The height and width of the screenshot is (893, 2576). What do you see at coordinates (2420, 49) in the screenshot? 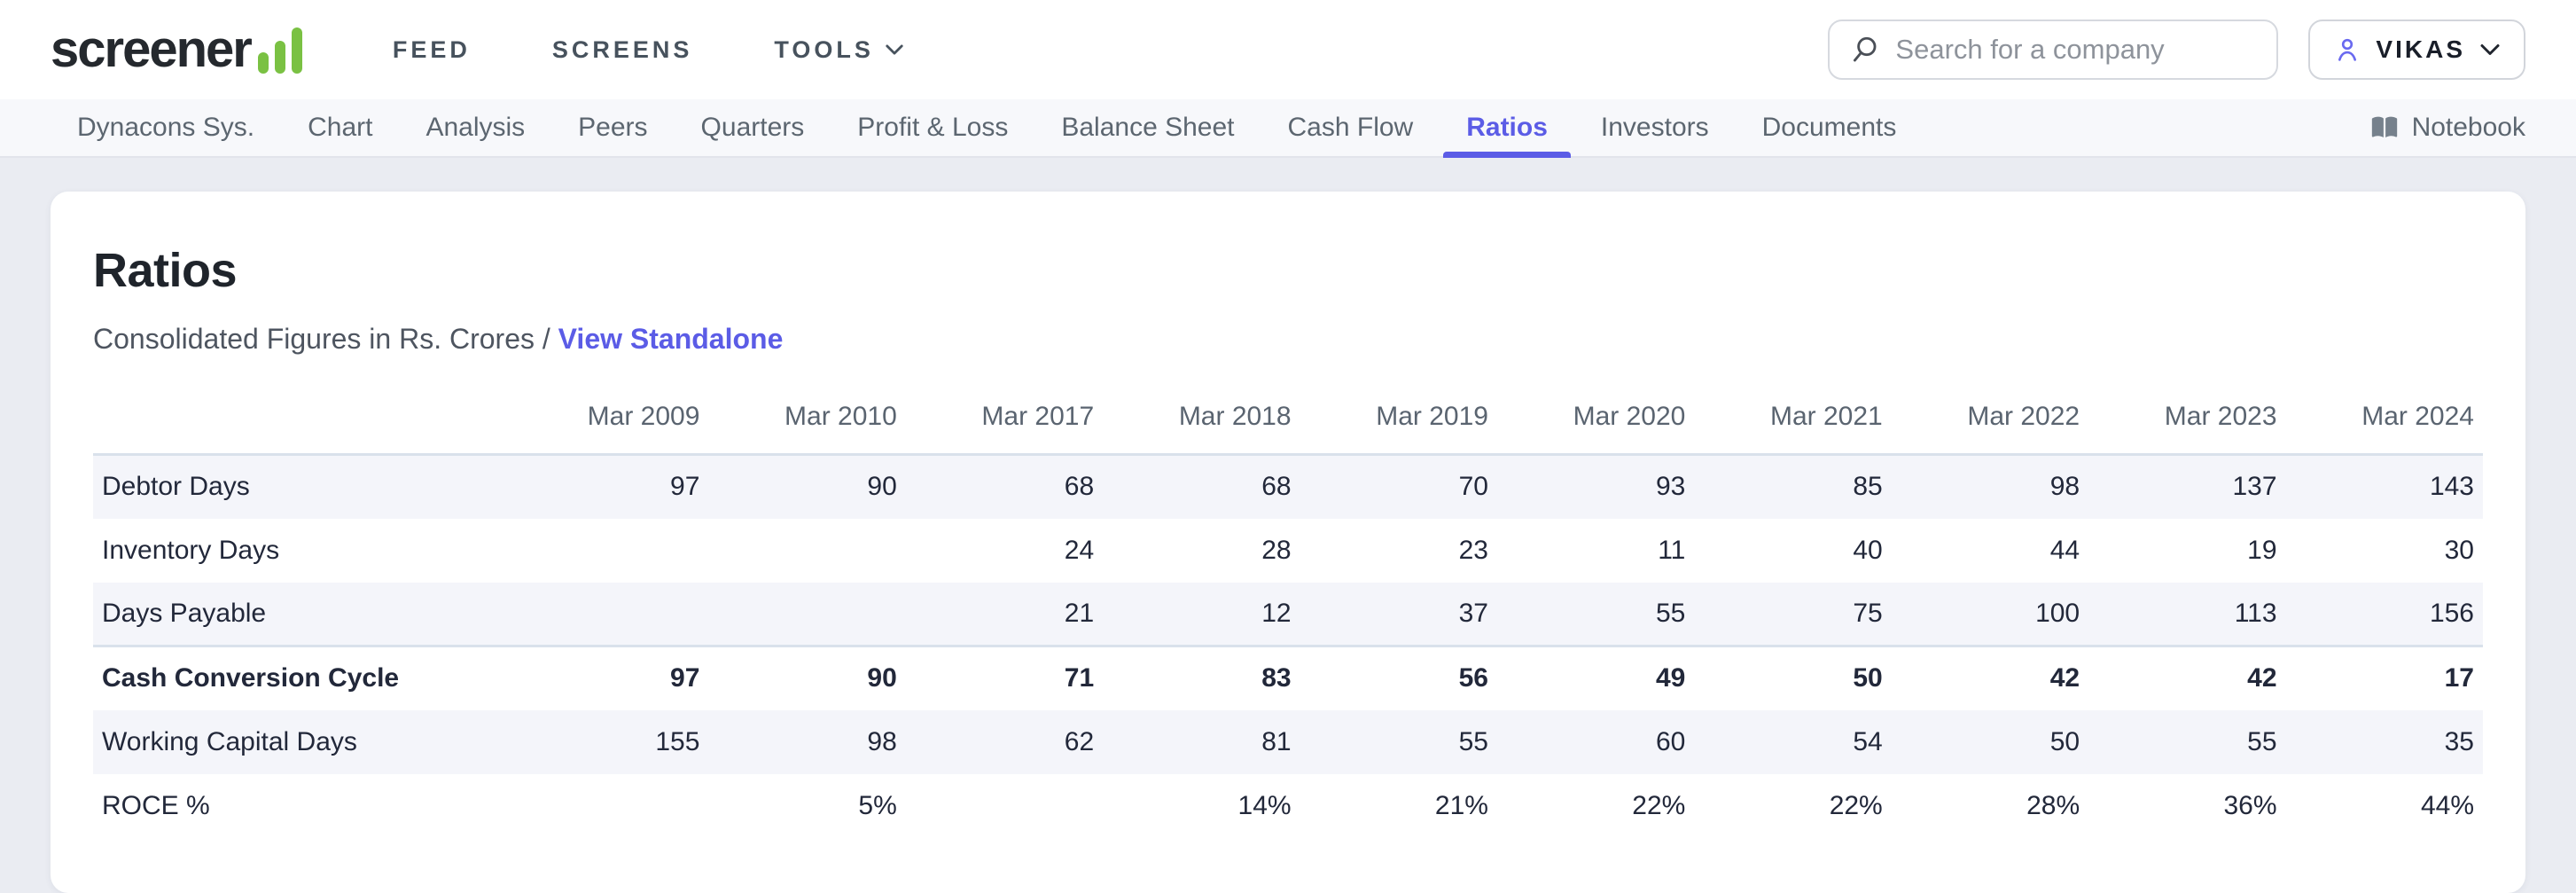
I see `user-name: VIKAS` at bounding box center [2420, 49].